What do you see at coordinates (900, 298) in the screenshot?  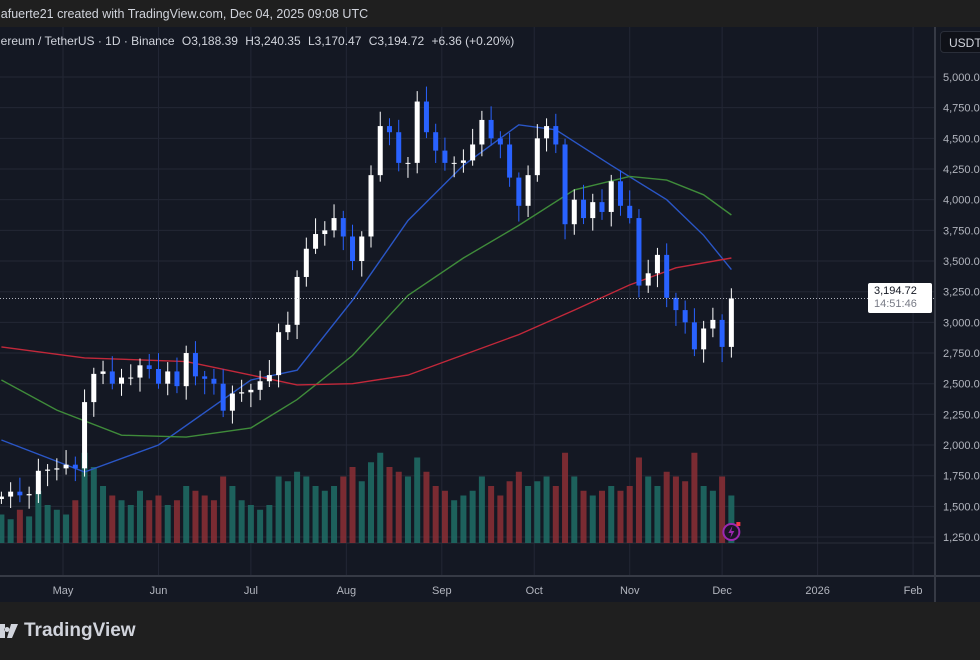 I see `last-price-label: 3,194.72 14:51:46` at bounding box center [900, 298].